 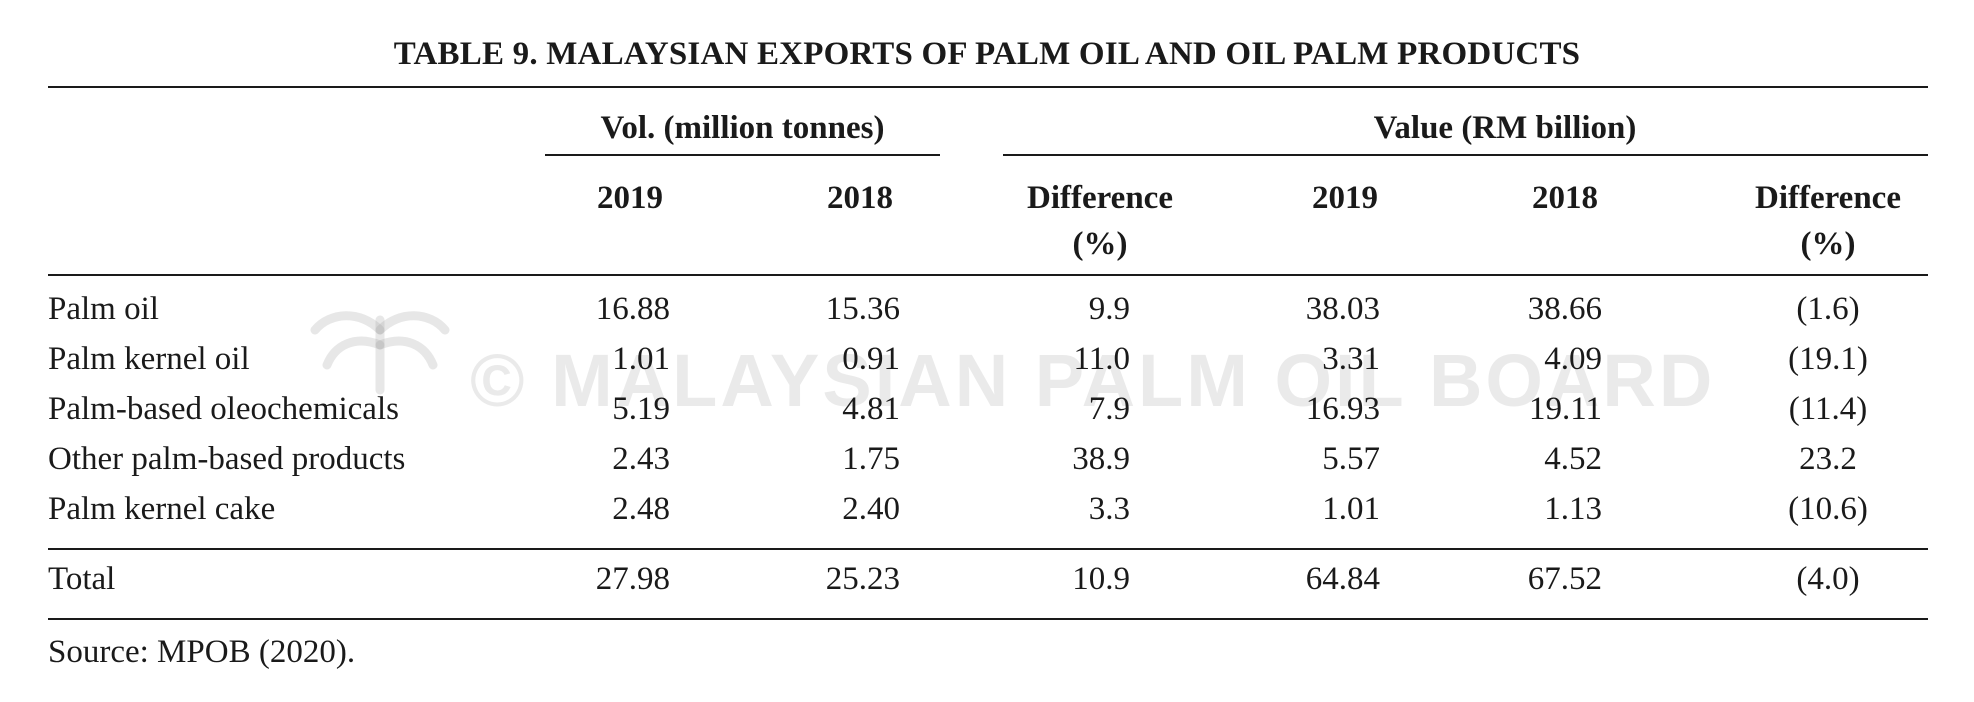 I want to click on row-val-diff: (1.6), so click(x=1828, y=309).